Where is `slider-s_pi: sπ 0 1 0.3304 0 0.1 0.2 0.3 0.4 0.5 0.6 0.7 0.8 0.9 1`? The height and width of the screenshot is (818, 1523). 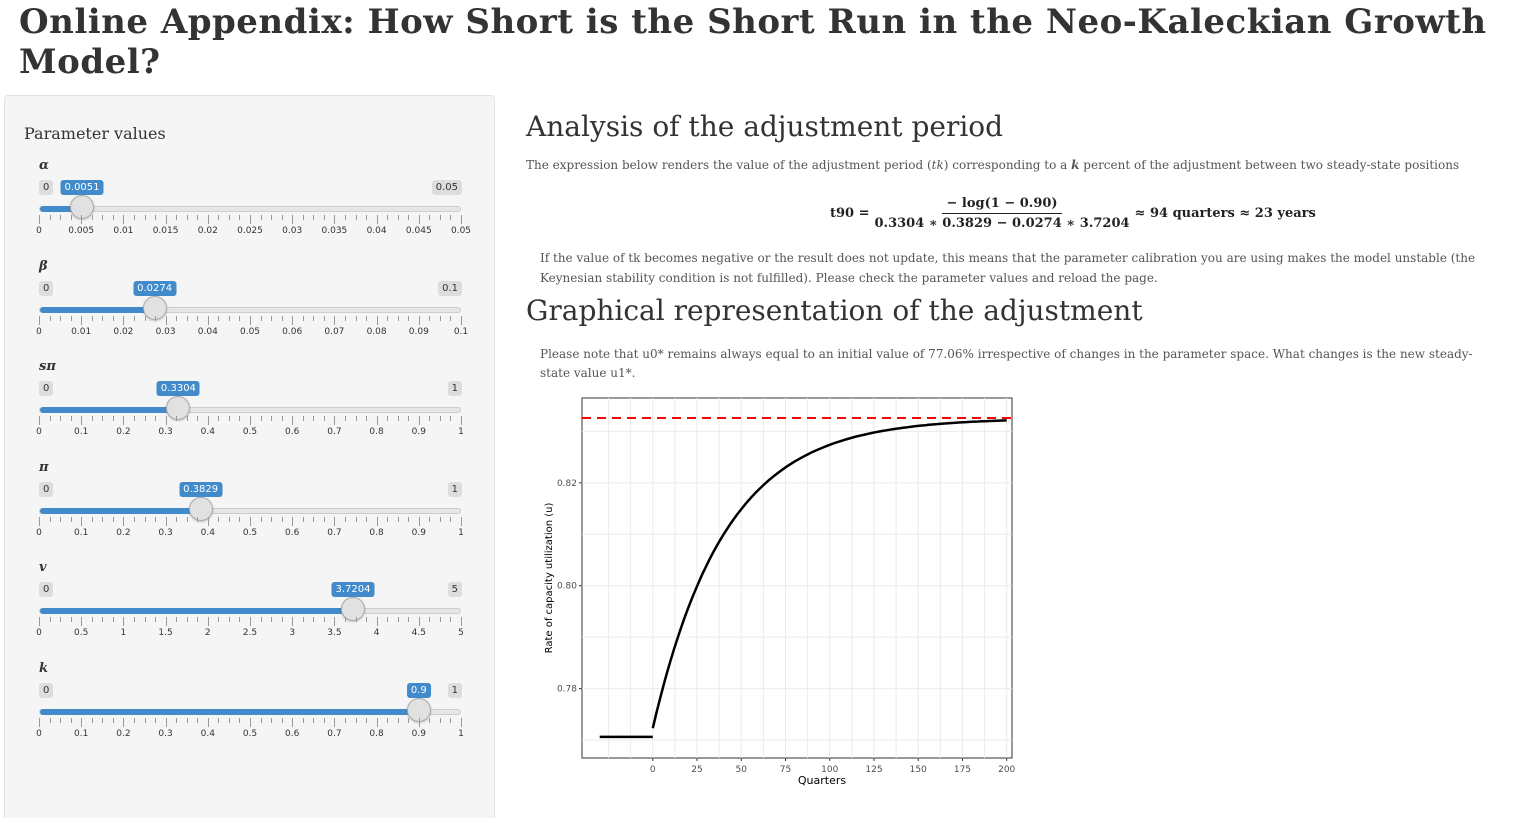 slider-s_pi: sπ 0 1 0.3304 0 0.1 0.2 0.3 0.4 0.5 0.6 0.7 0.8 0.9 1 is located at coordinates (250, 407).